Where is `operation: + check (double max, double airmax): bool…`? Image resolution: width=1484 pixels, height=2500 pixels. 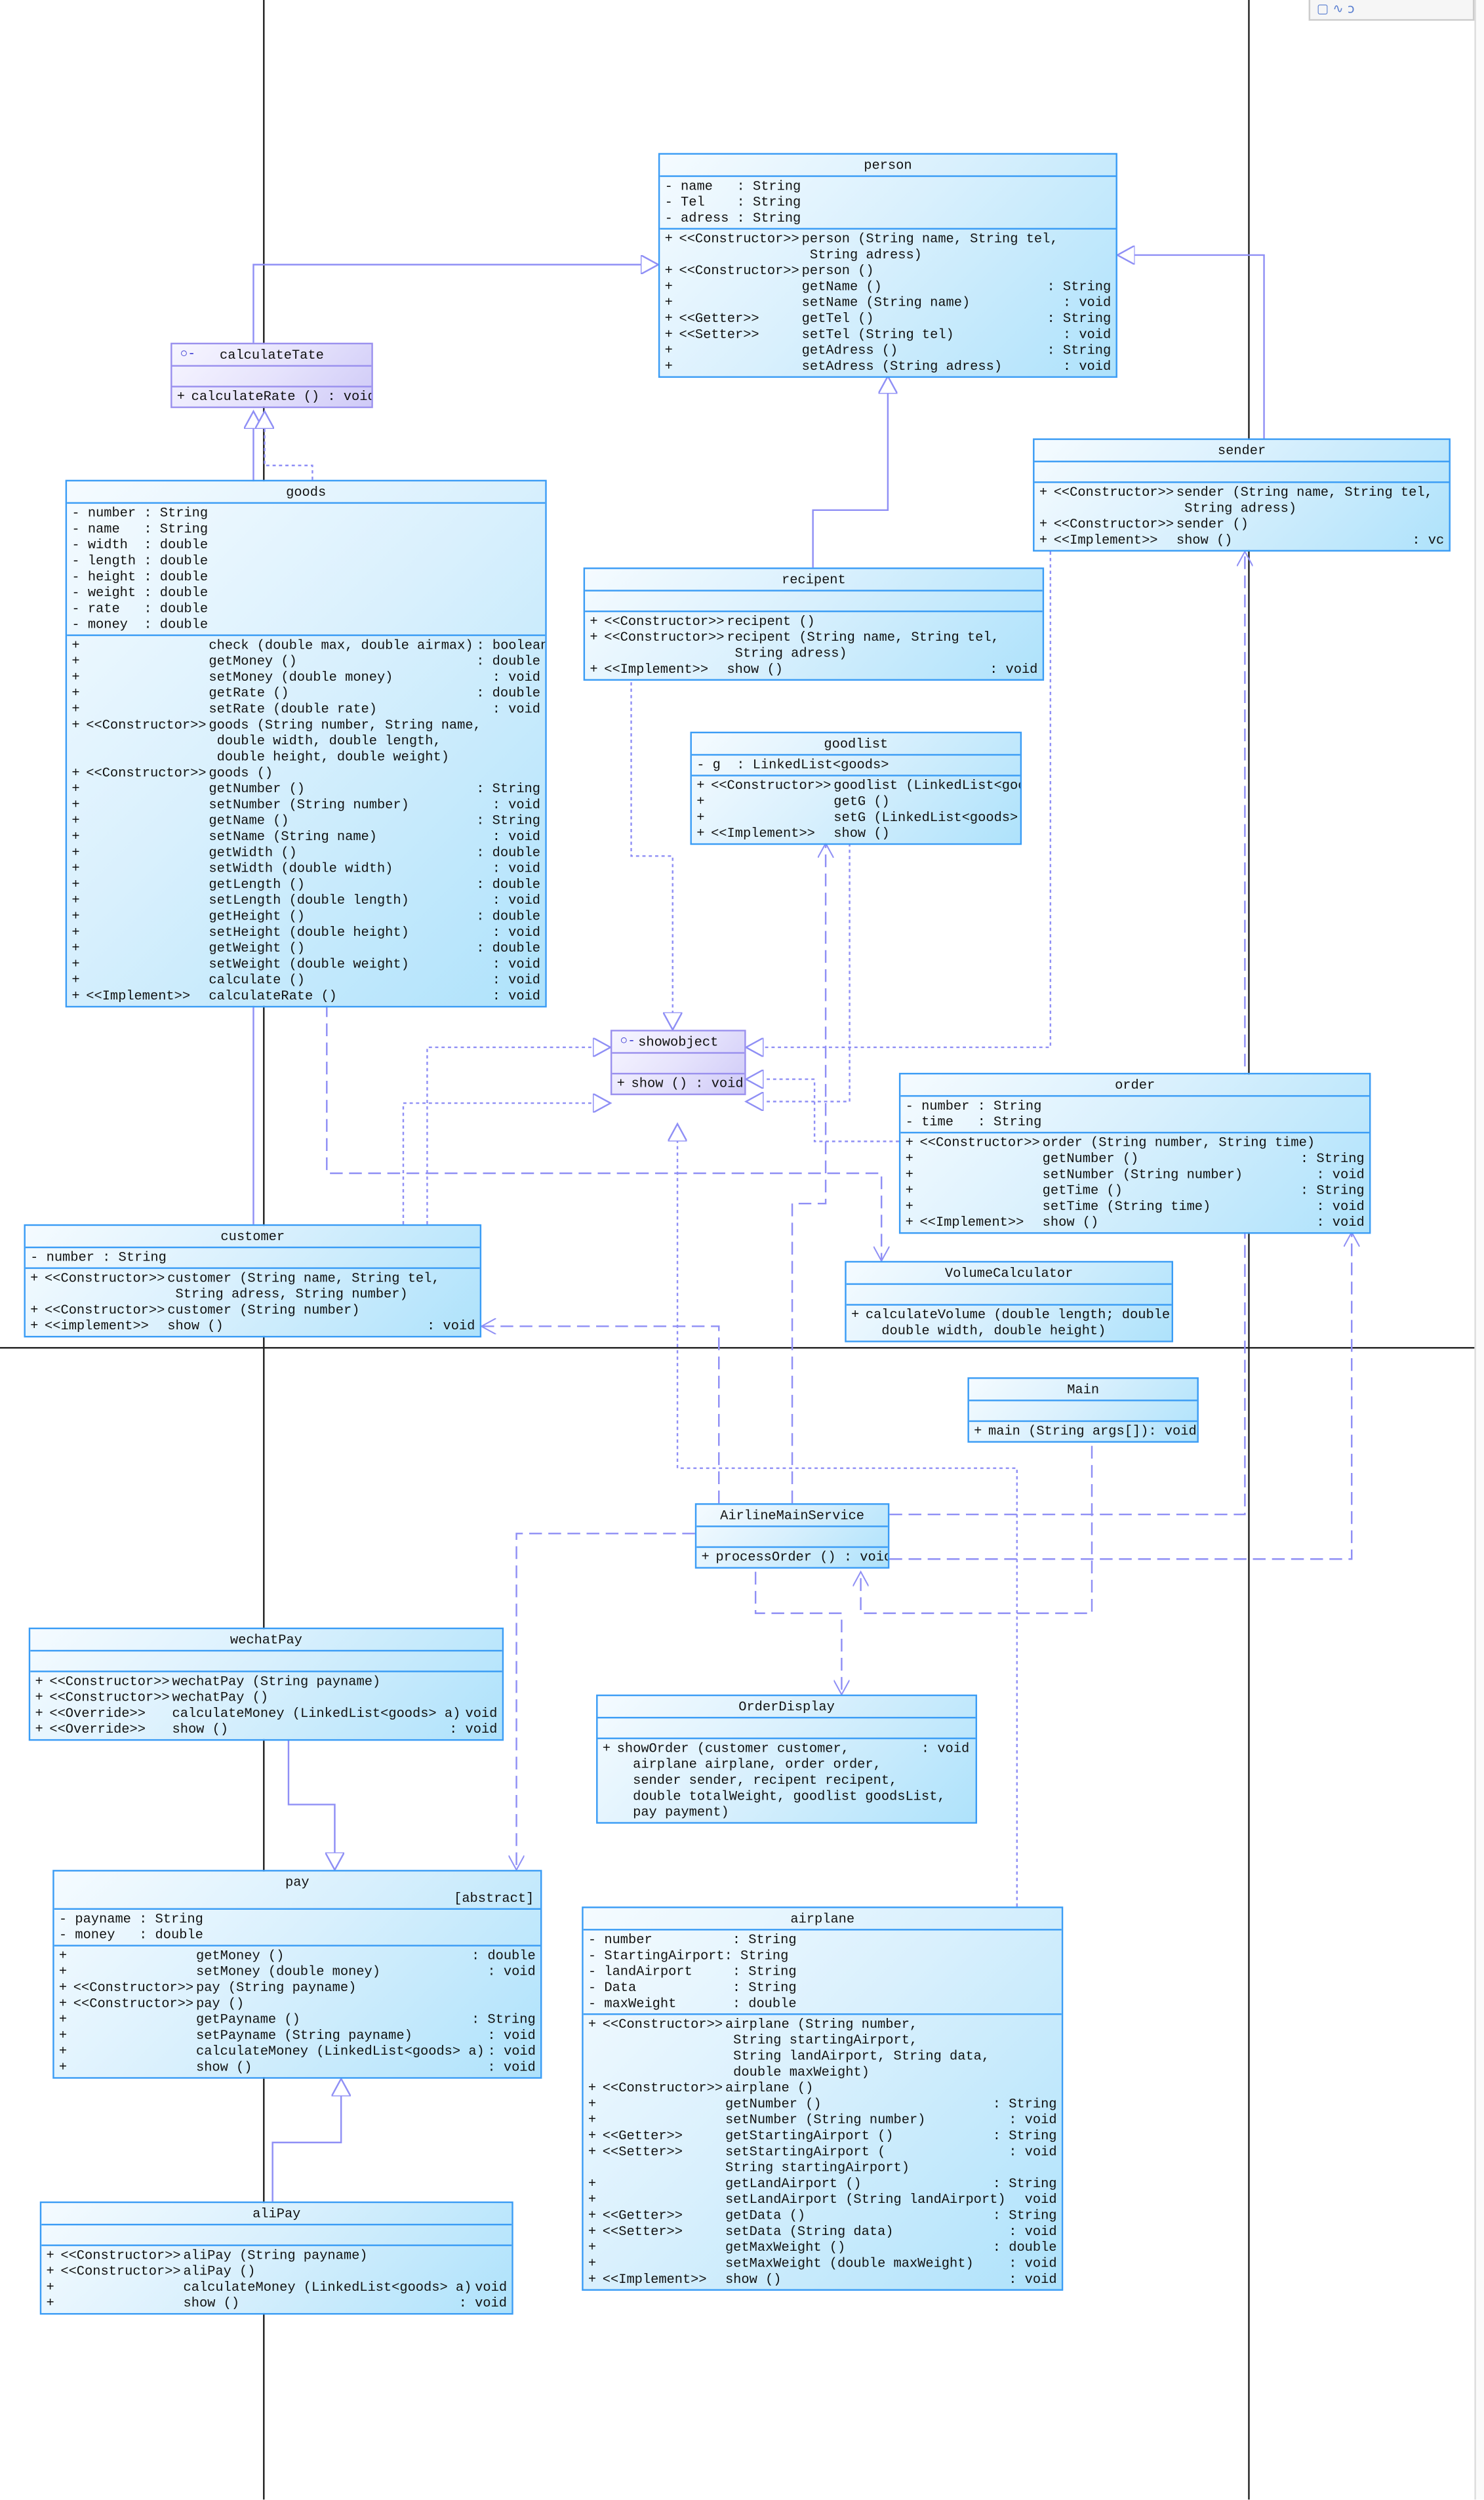 operation: + check (double max, double airmax): bool… is located at coordinates (308, 645).